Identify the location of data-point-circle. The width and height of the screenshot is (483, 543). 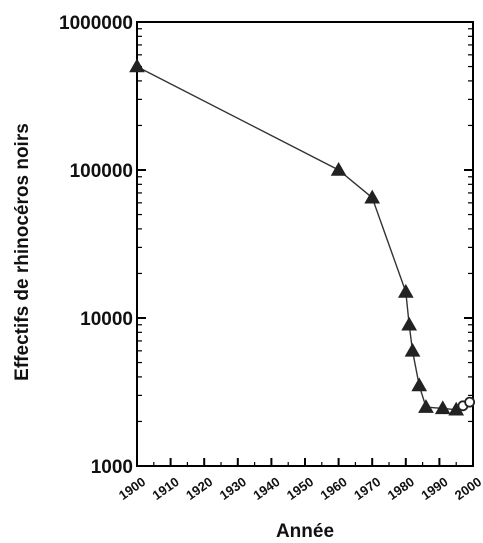
(470, 402).